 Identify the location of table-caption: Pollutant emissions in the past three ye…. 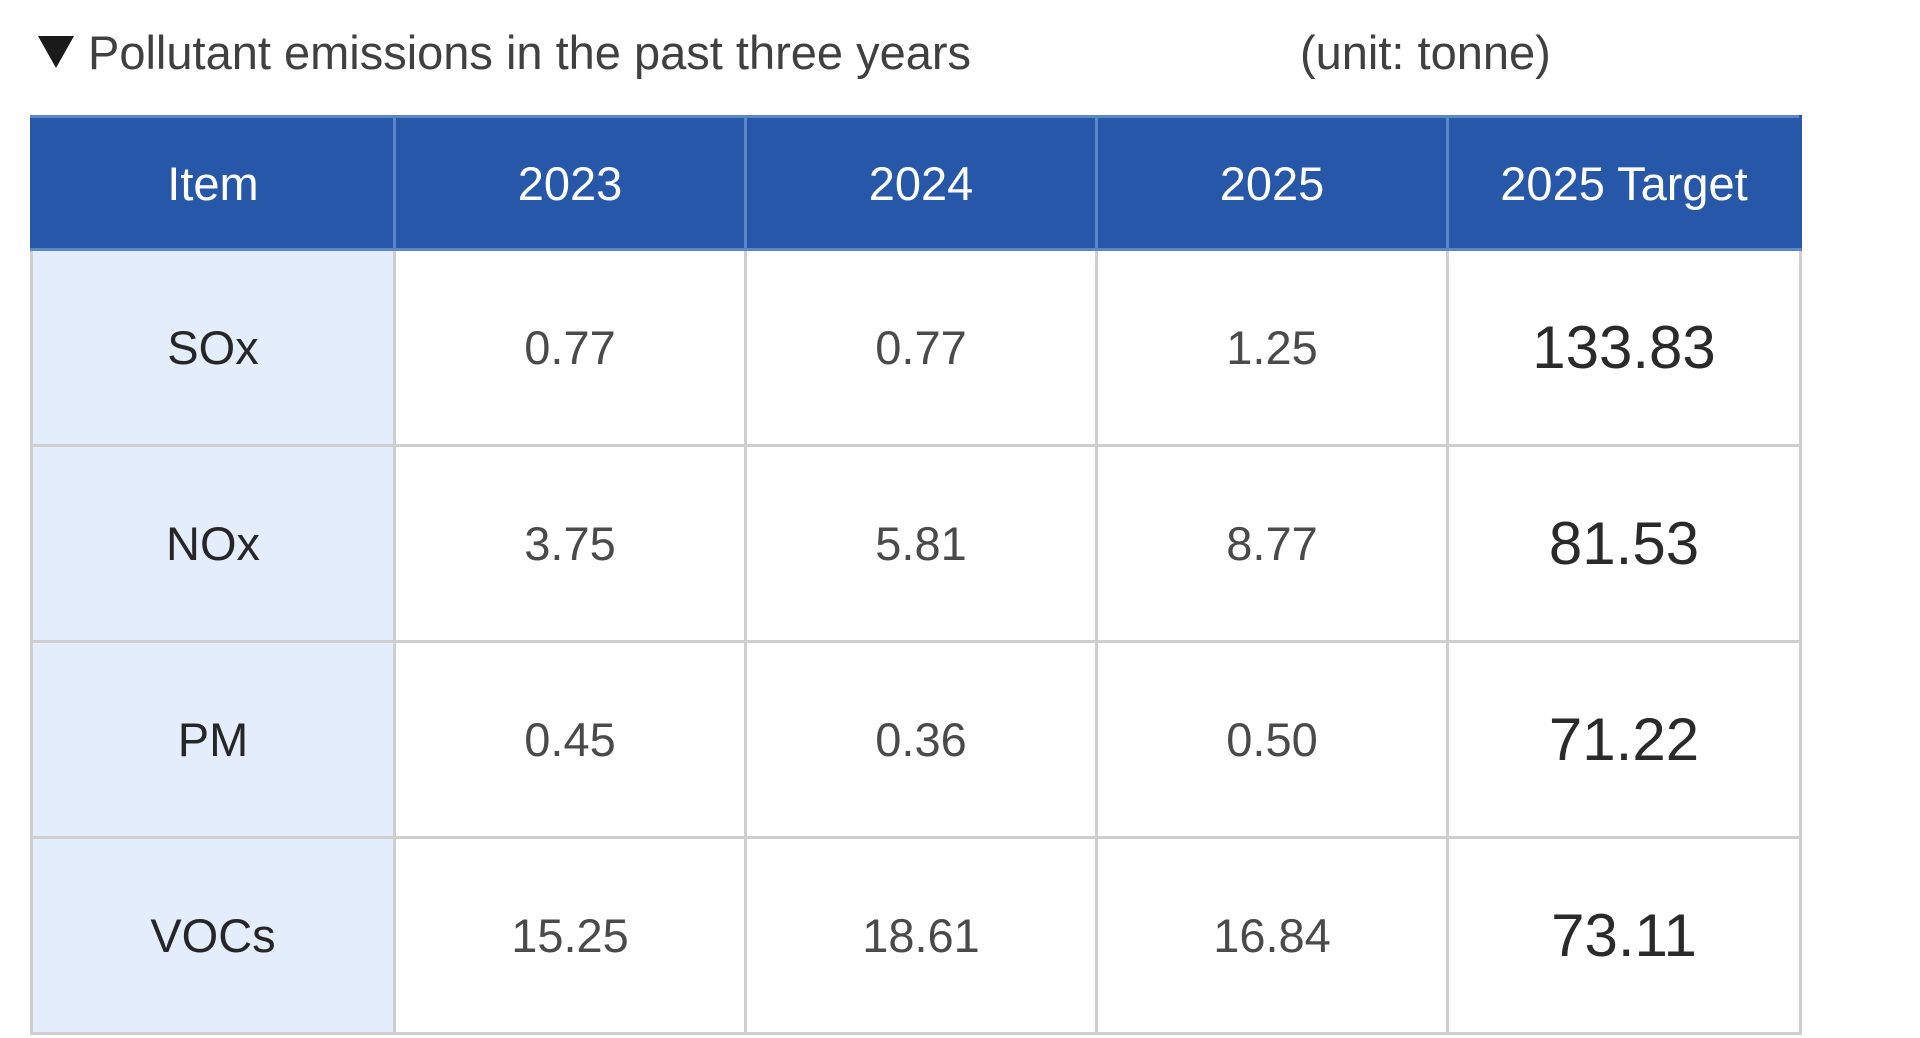
(808, 53).